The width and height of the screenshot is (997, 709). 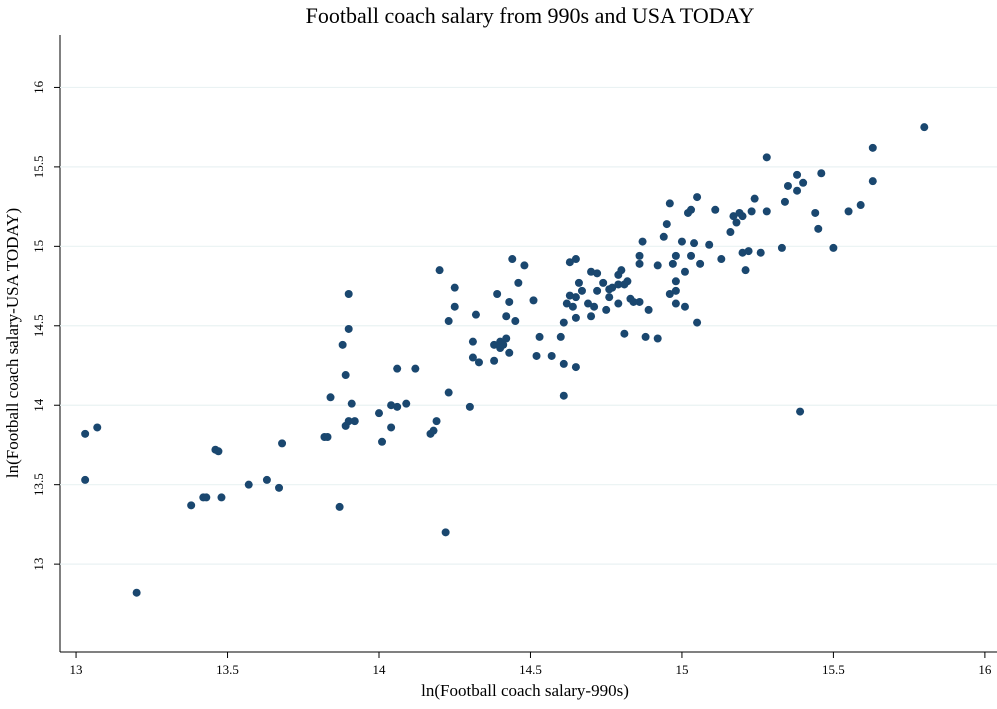 What do you see at coordinates (227, 669) in the screenshot?
I see `x-tick-label: 13.5` at bounding box center [227, 669].